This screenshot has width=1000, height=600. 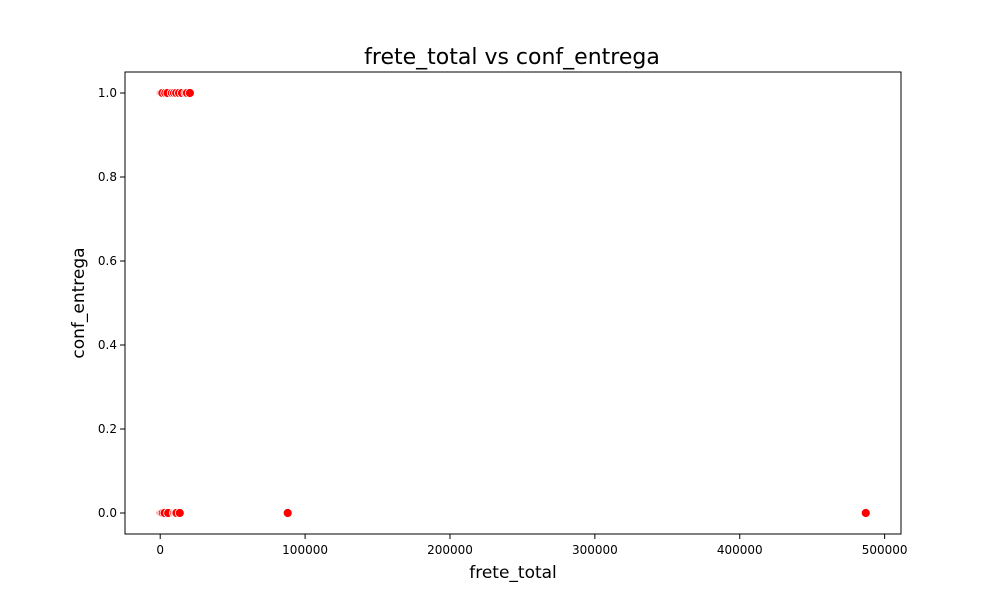 What do you see at coordinates (111, 303) in the screenshot?
I see `y-axis: 0.0 0.2 0.4 0.6 0.8 1.0` at bounding box center [111, 303].